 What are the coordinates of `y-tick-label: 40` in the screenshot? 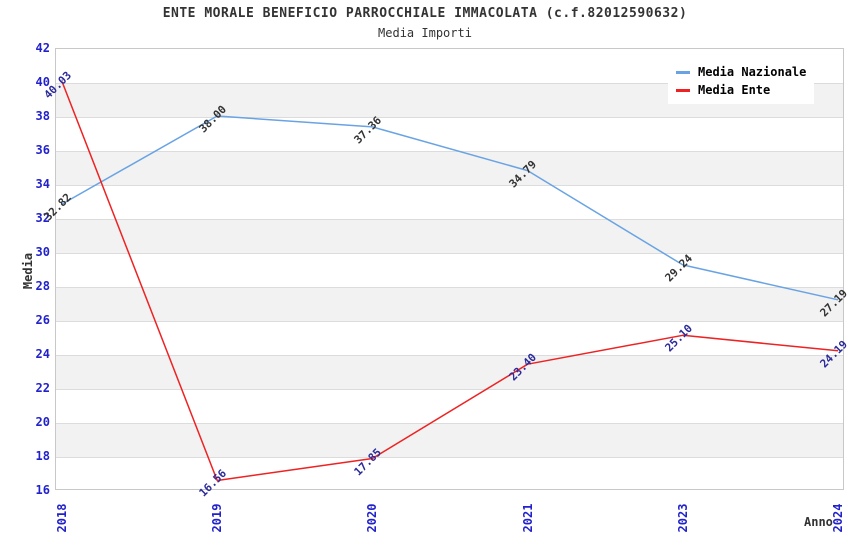 It's located at (42, 82).